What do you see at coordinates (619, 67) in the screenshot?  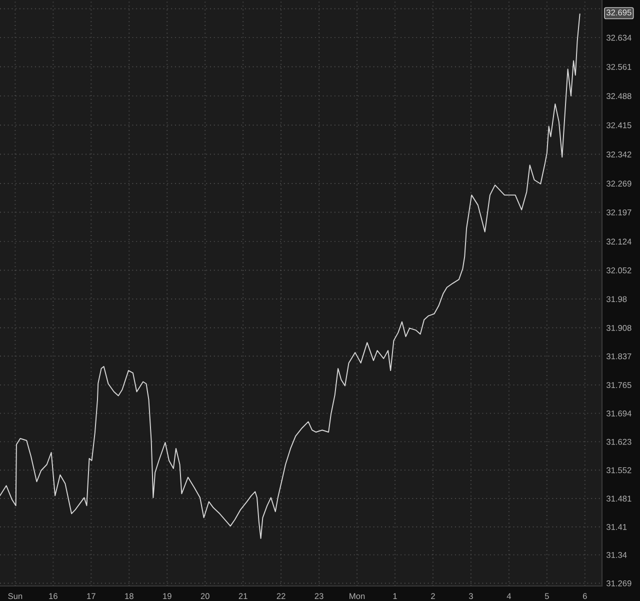 I see `y-tick-label: 32.561` at bounding box center [619, 67].